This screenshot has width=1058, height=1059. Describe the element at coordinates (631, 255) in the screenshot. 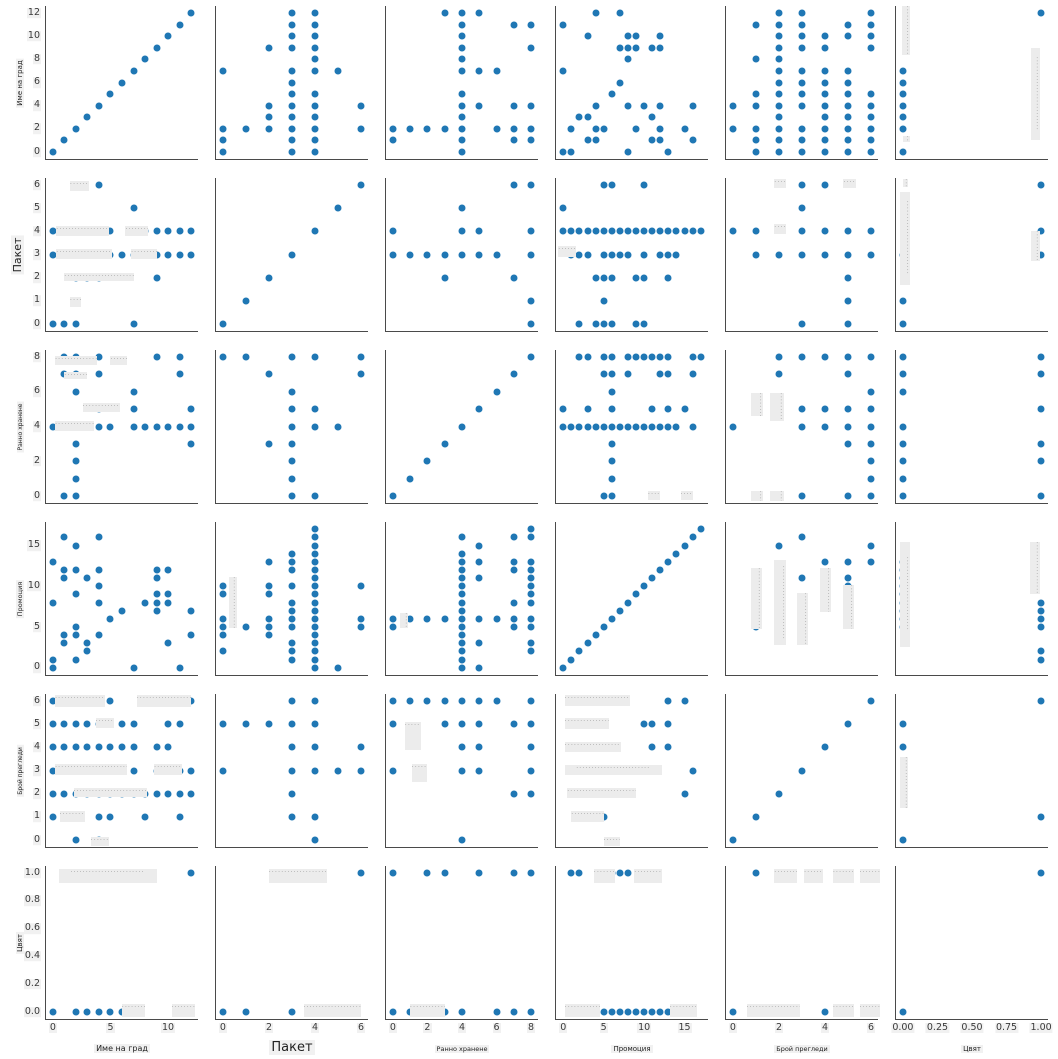

I see `scatter-cell-r2-c4: ························` at that location.